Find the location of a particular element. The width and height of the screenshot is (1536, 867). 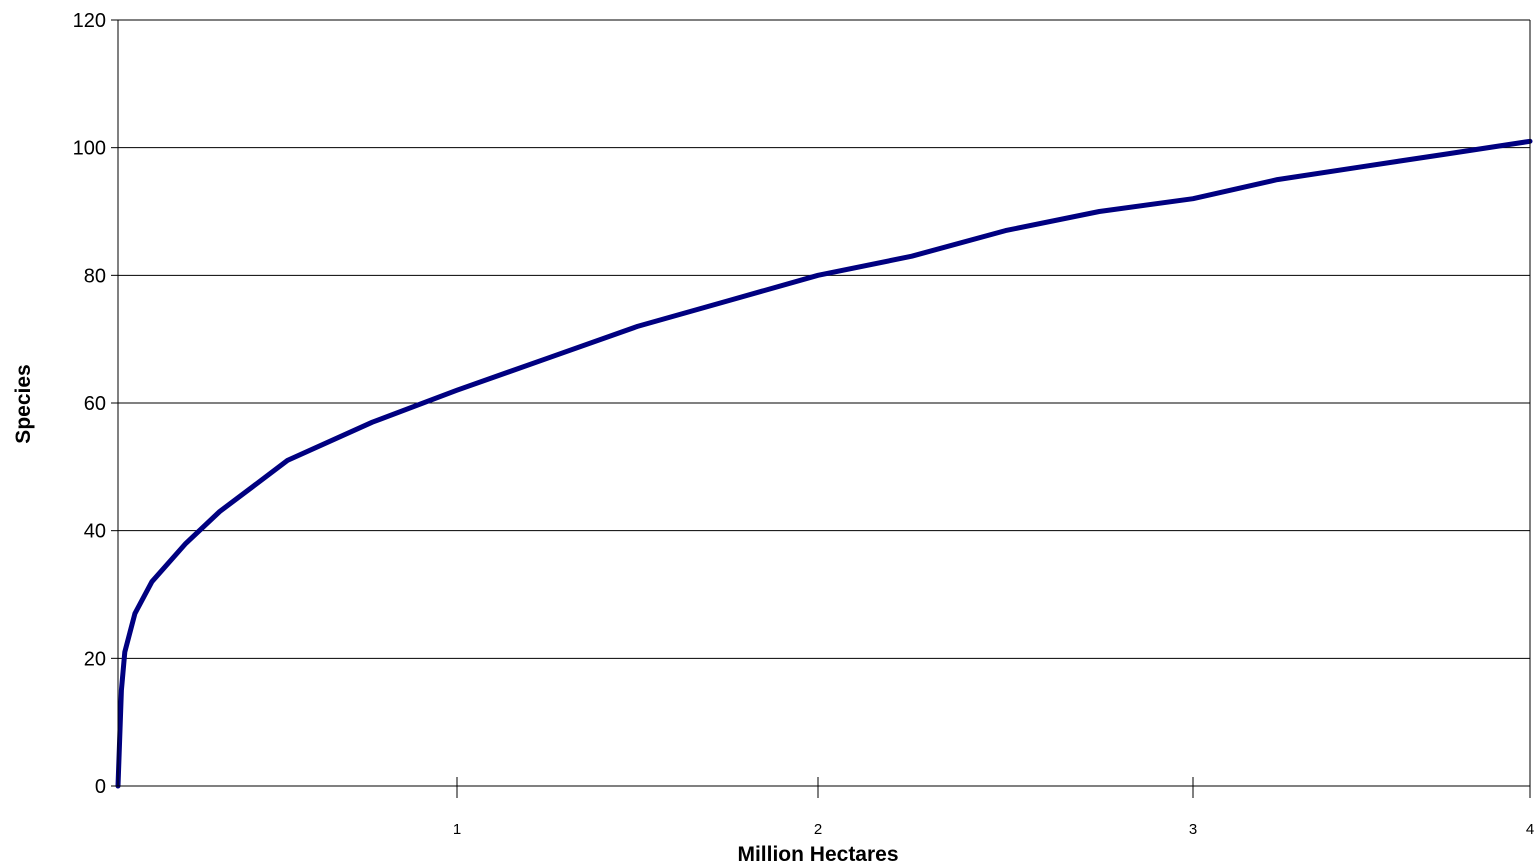

x-tick-label: 1 is located at coordinates (457, 829).